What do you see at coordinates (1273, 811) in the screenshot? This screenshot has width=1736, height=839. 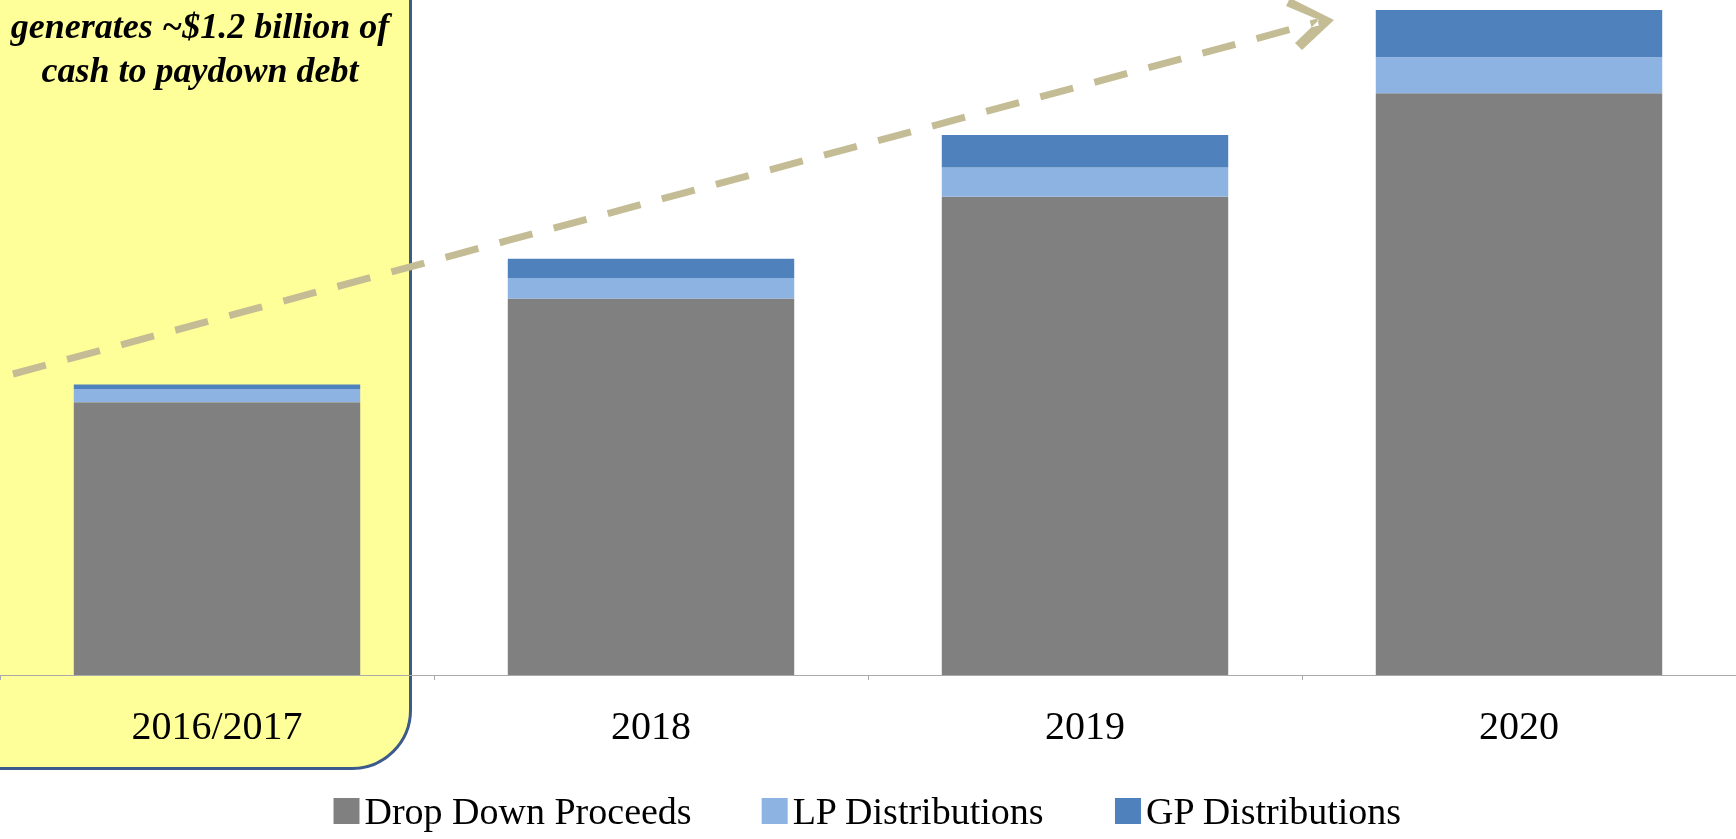 I see `legend-label: GP Distributions` at bounding box center [1273, 811].